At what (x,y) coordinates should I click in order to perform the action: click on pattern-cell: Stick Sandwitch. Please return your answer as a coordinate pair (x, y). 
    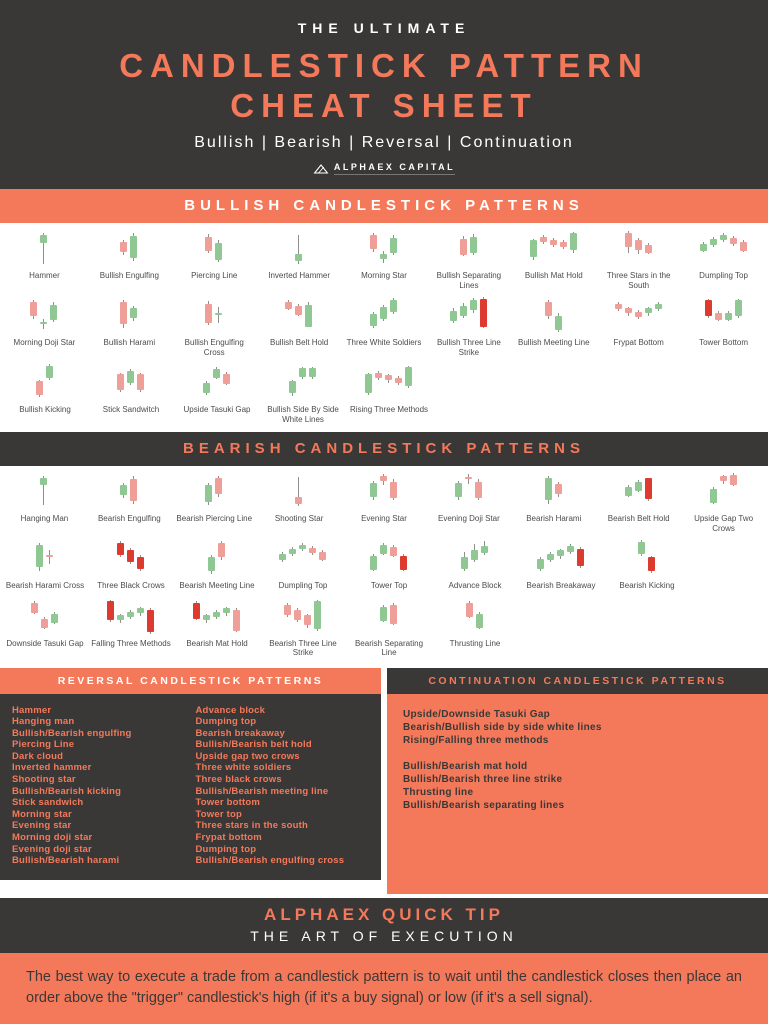
    Looking at the image, I should click on (131, 394).